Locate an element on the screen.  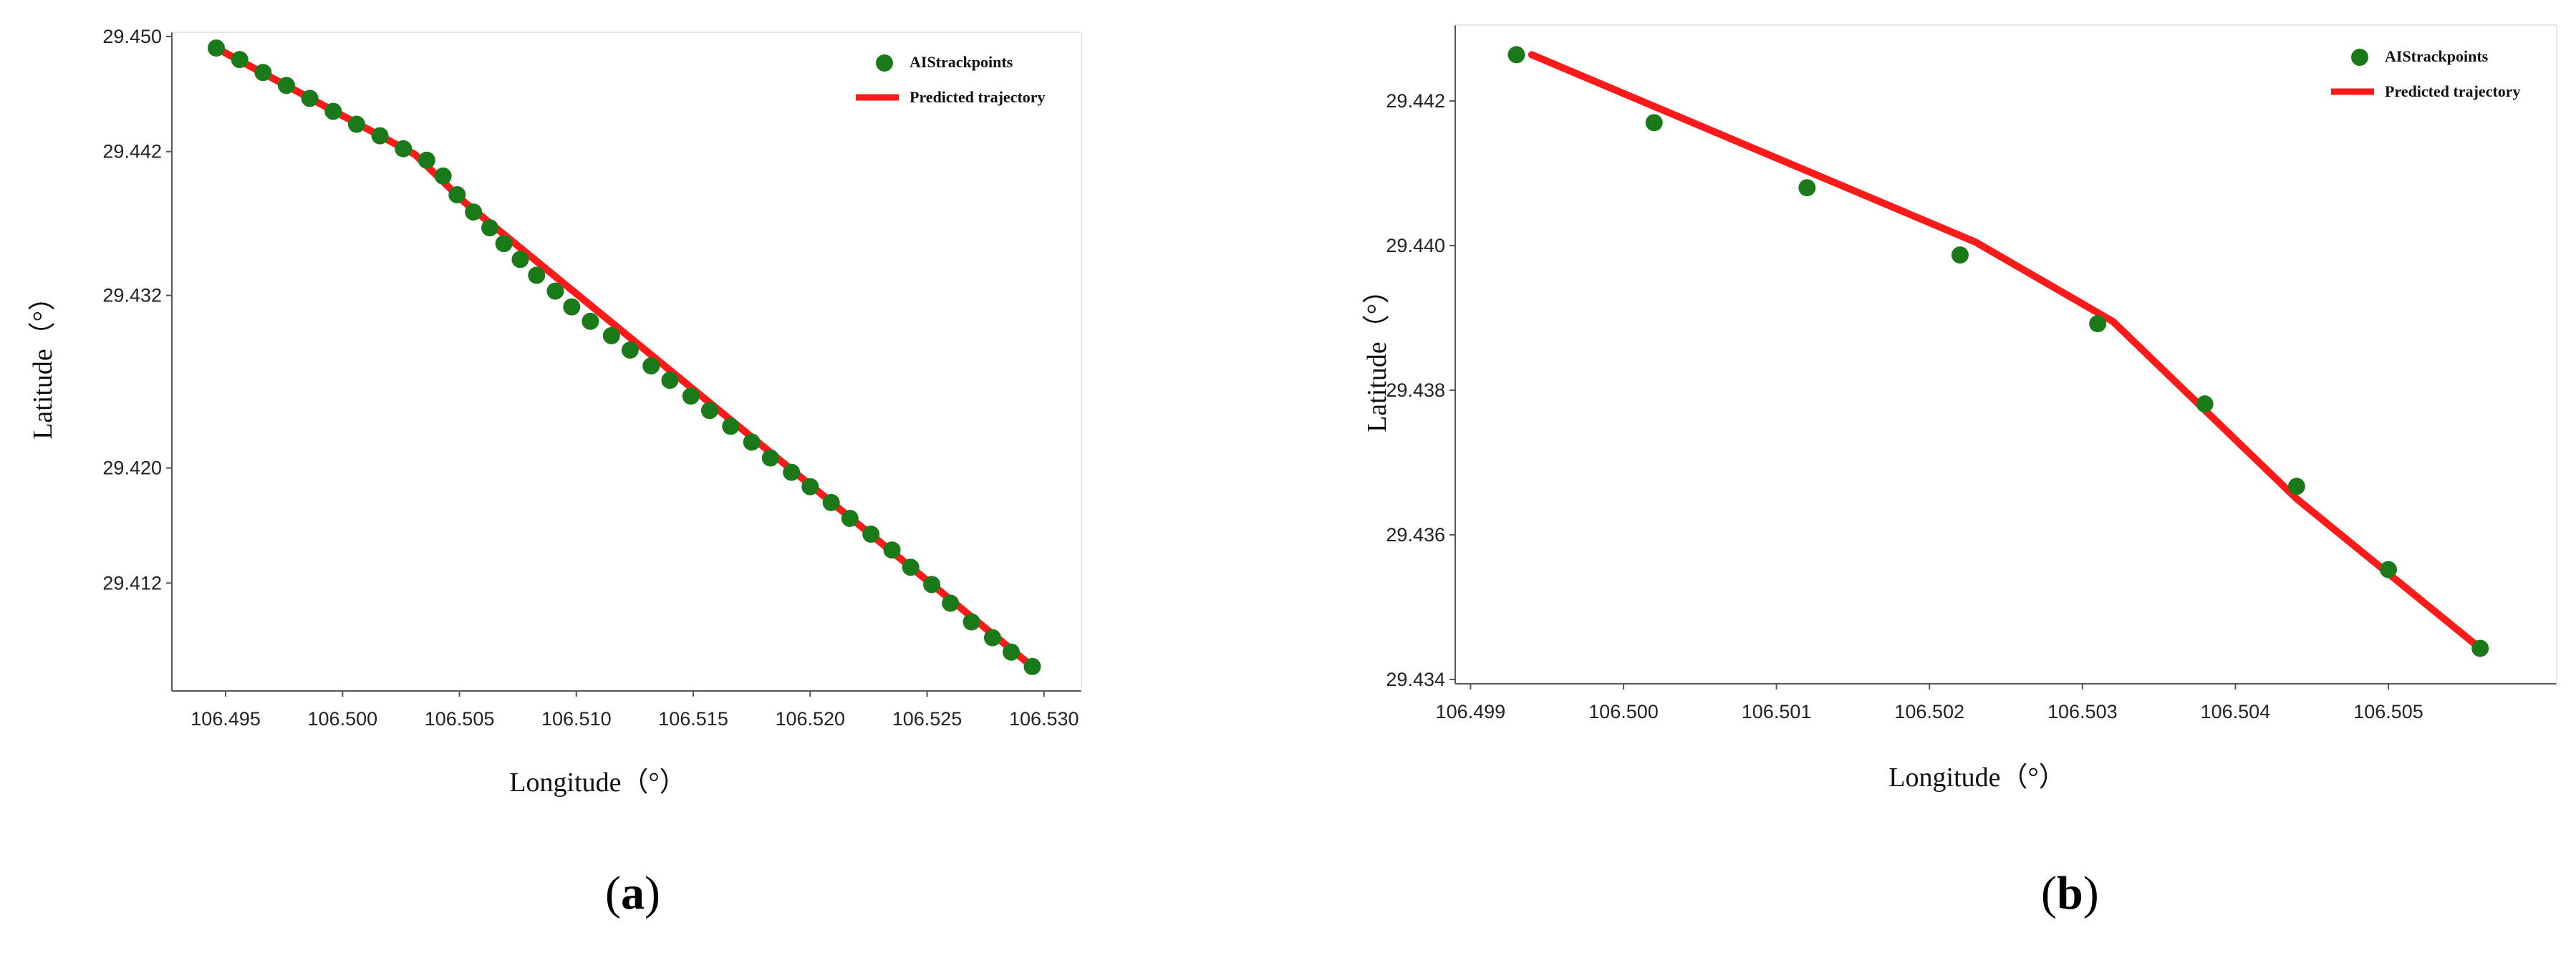
caption-a-letter: a is located at coordinates (632, 893).